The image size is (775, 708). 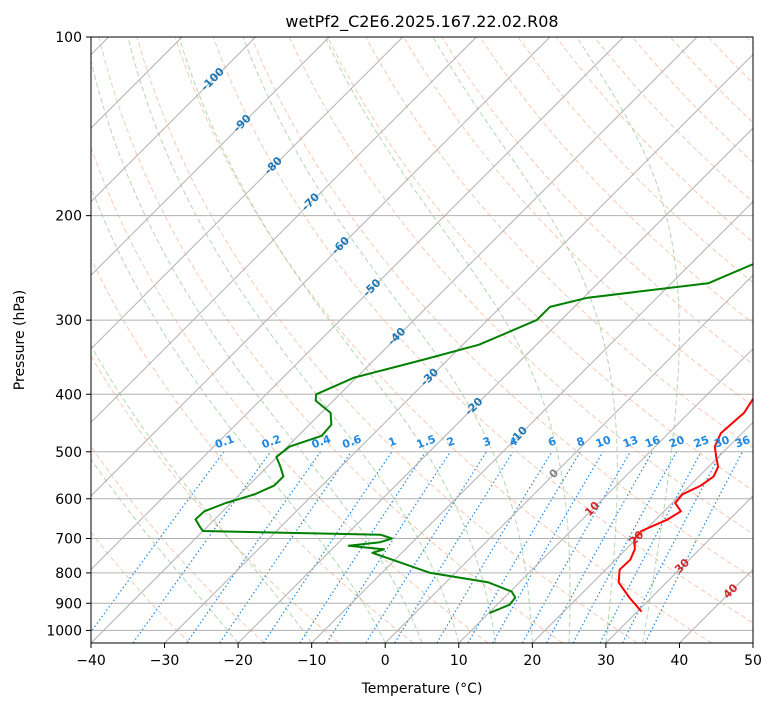 I want to click on y-tick-label: 100, so click(x=68, y=38).